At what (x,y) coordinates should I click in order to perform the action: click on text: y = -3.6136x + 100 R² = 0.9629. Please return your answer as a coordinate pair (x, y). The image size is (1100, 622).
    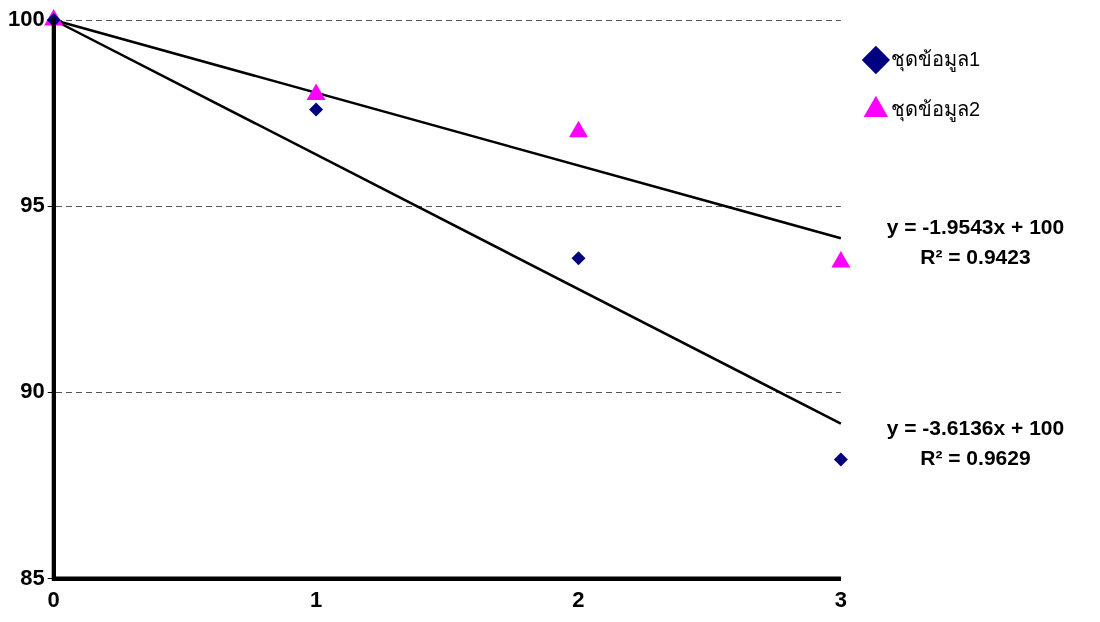
    Looking at the image, I should click on (975, 443).